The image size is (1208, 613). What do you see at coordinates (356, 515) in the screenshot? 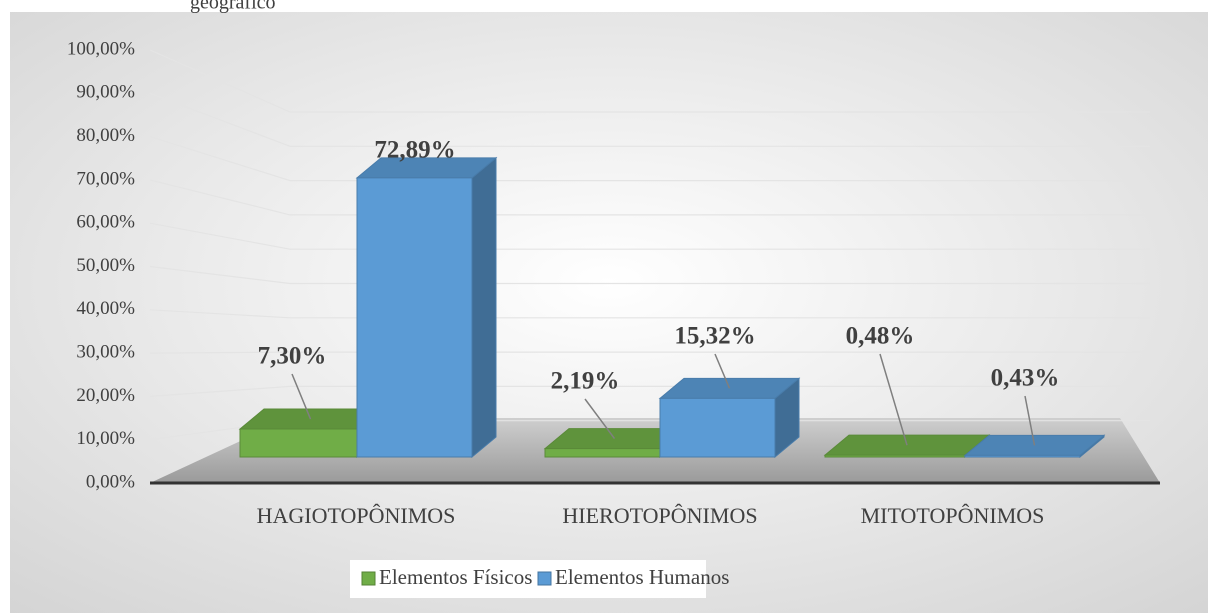
I see `x-tick-label: HAGIOTOPÔNIMOS` at bounding box center [356, 515].